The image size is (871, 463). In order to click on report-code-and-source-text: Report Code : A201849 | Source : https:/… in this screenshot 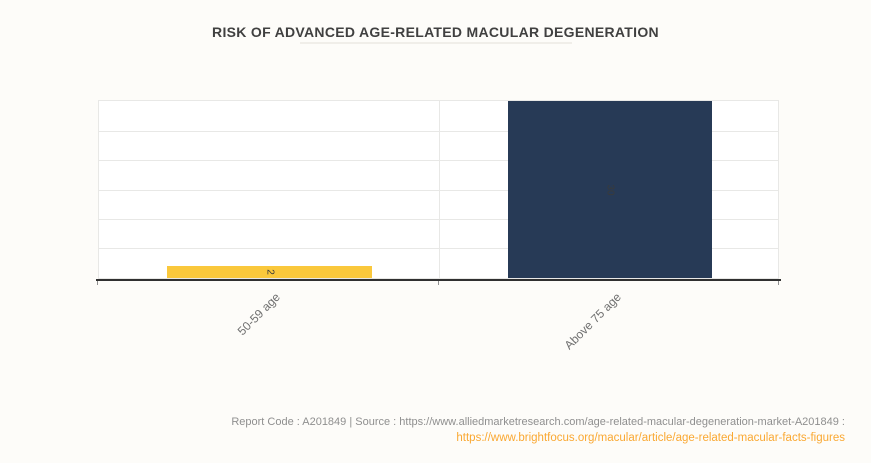, I will do `click(538, 422)`.